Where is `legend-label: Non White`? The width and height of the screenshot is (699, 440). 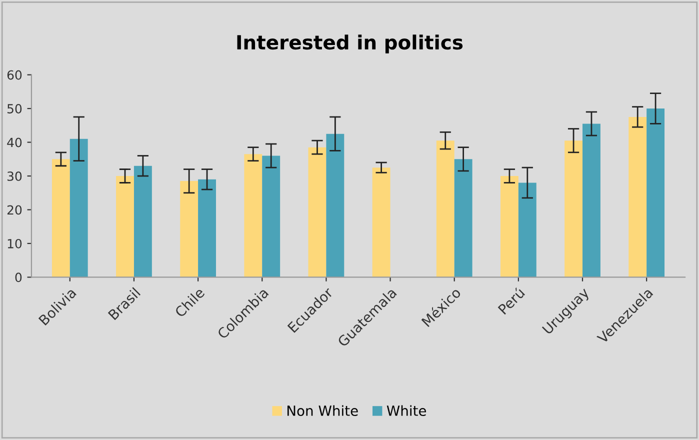
legend-label: Non White is located at coordinates (322, 410).